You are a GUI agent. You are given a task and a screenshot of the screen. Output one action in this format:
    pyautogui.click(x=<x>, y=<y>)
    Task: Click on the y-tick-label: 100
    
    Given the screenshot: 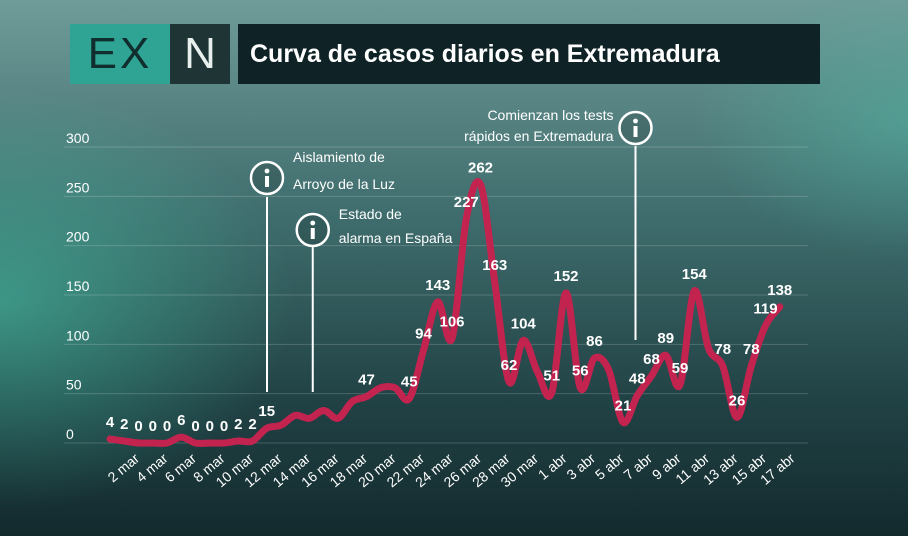 What is the action you would take?
    pyautogui.click(x=78, y=335)
    